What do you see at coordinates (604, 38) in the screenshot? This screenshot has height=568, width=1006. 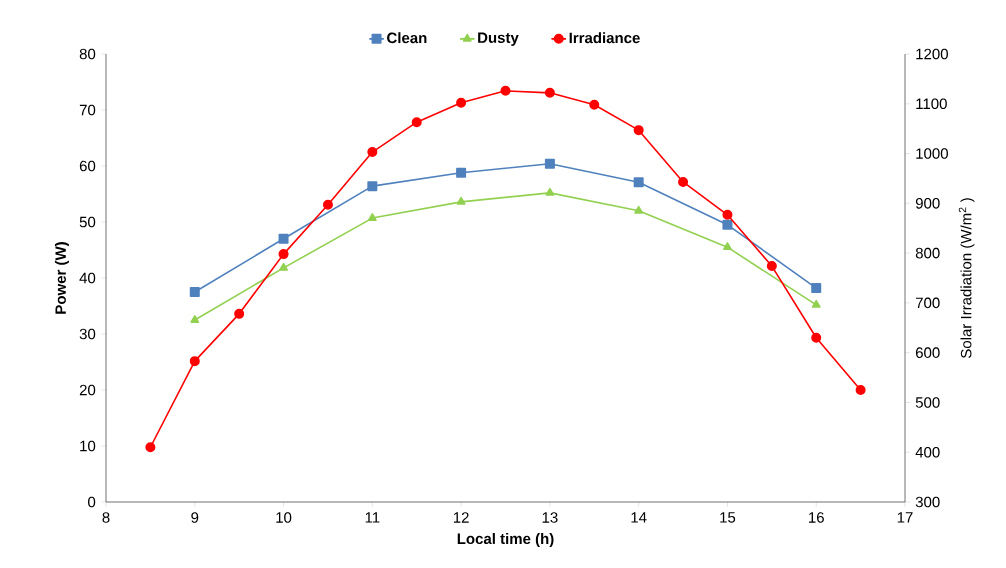 I see `legend-label: Irradiance` at bounding box center [604, 38].